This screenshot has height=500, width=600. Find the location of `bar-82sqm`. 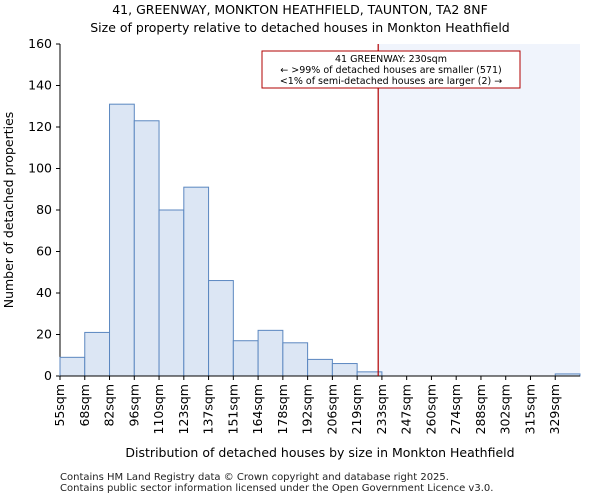

bar-82sqm is located at coordinates (122, 240).